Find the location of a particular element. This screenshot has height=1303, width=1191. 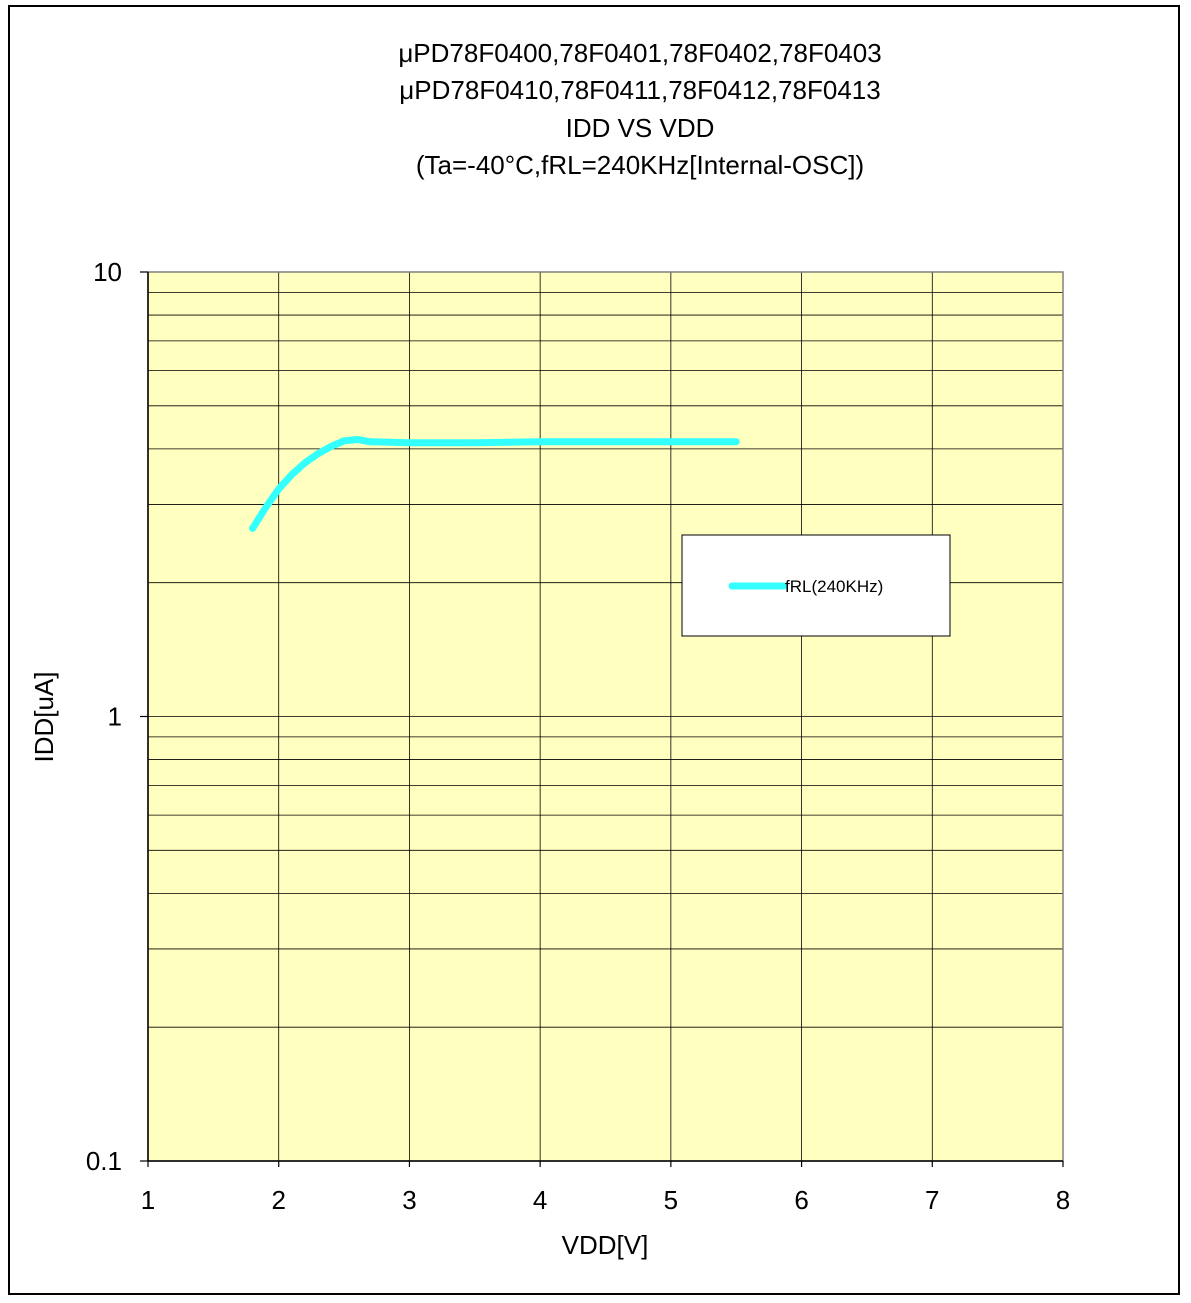

y-tick-label: 1 is located at coordinates (115, 717).